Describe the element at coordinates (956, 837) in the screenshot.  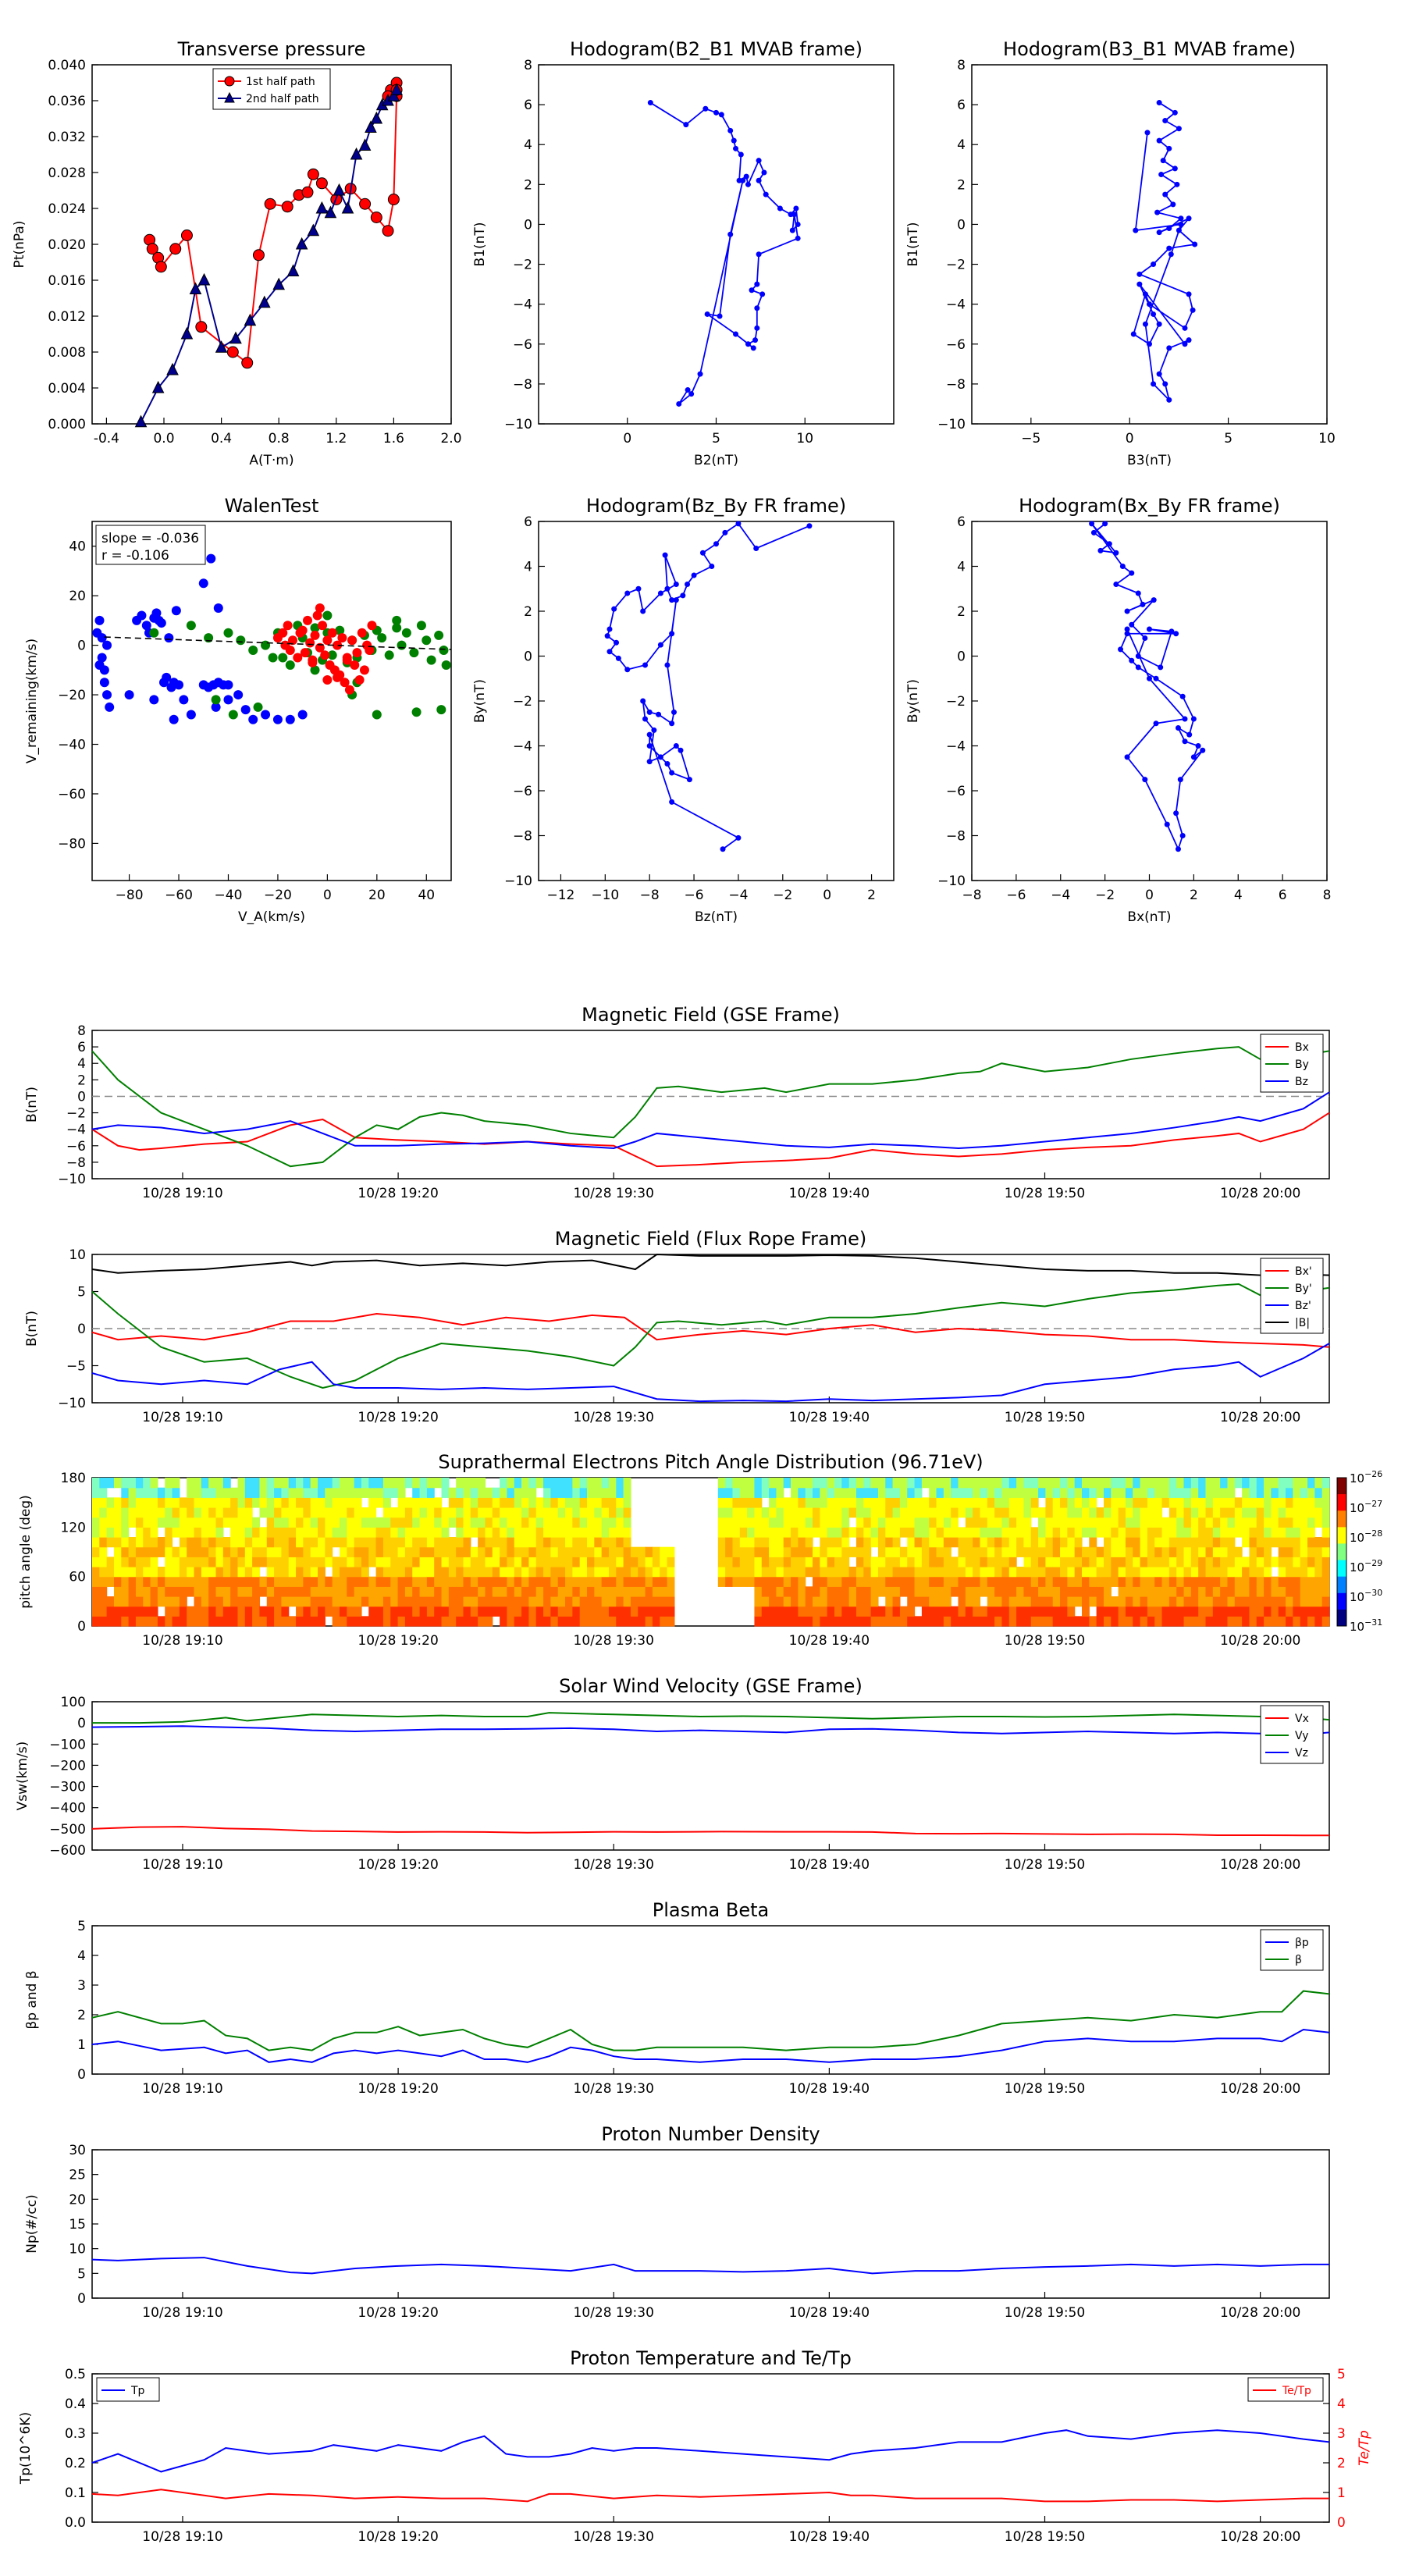
I see `h4-ytick-label: −8` at that location.